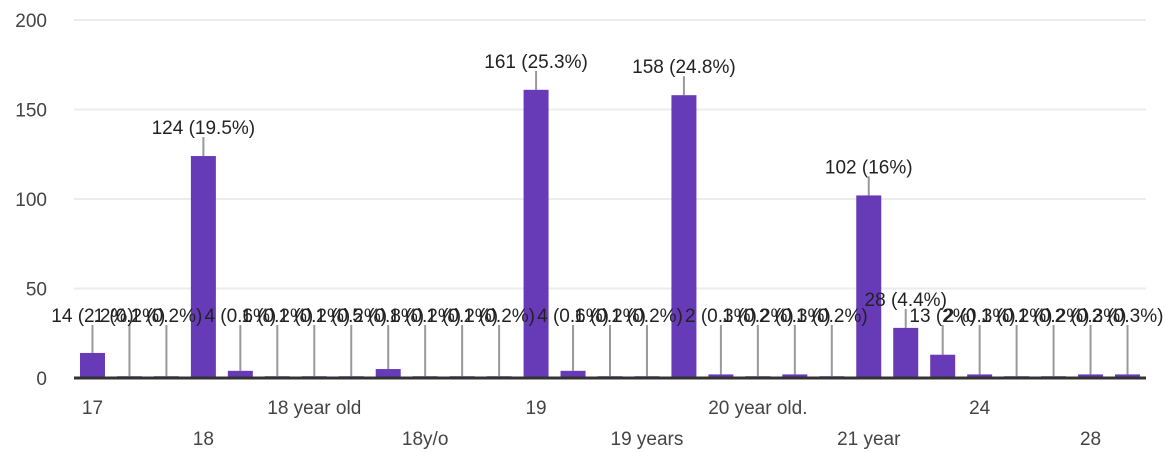 The image size is (1165, 452). What do you see at coordinates (535, 408) in the screenshot?
I see `x-tick-label: 19` at bounding box center [535, 408].